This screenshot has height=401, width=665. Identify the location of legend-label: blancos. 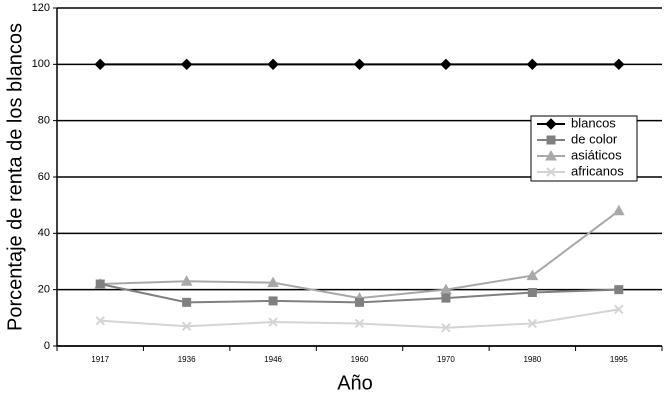
(593, 122).